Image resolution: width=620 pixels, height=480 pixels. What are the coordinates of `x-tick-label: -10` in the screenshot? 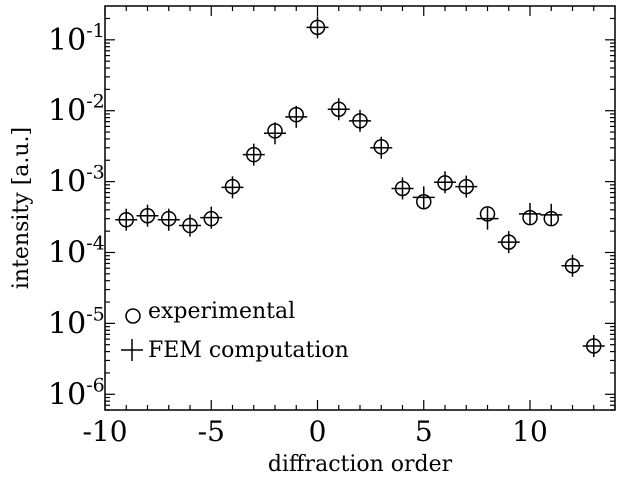 It's located at (104, 431).